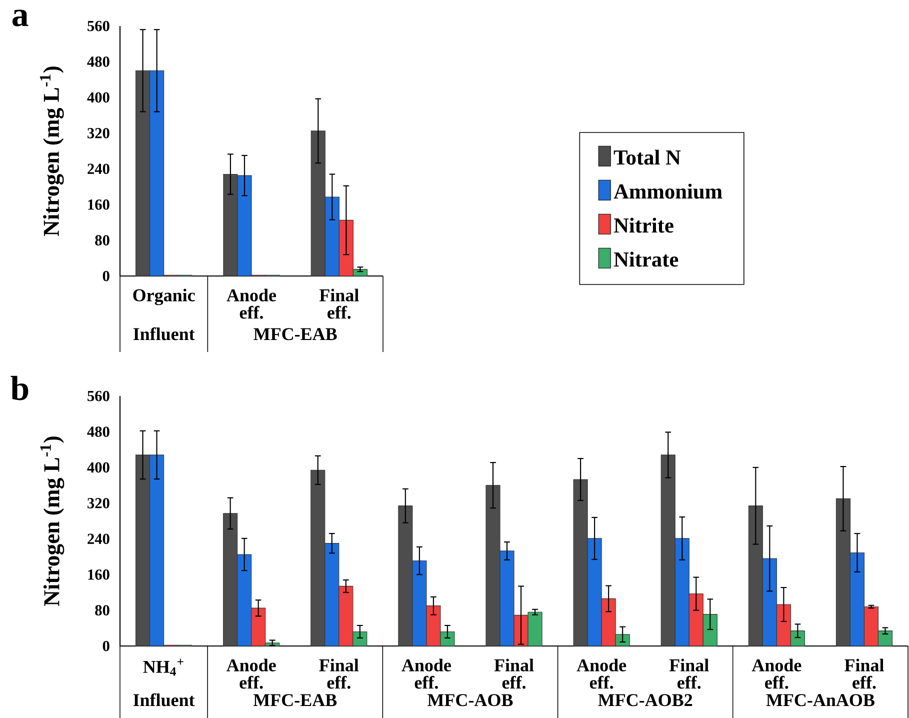 The image size is (909, 718). What do you see at coordinates (668, 191) in the screenshot?
I see `legend-label: Ammonium` at bounding box center [668, 191].